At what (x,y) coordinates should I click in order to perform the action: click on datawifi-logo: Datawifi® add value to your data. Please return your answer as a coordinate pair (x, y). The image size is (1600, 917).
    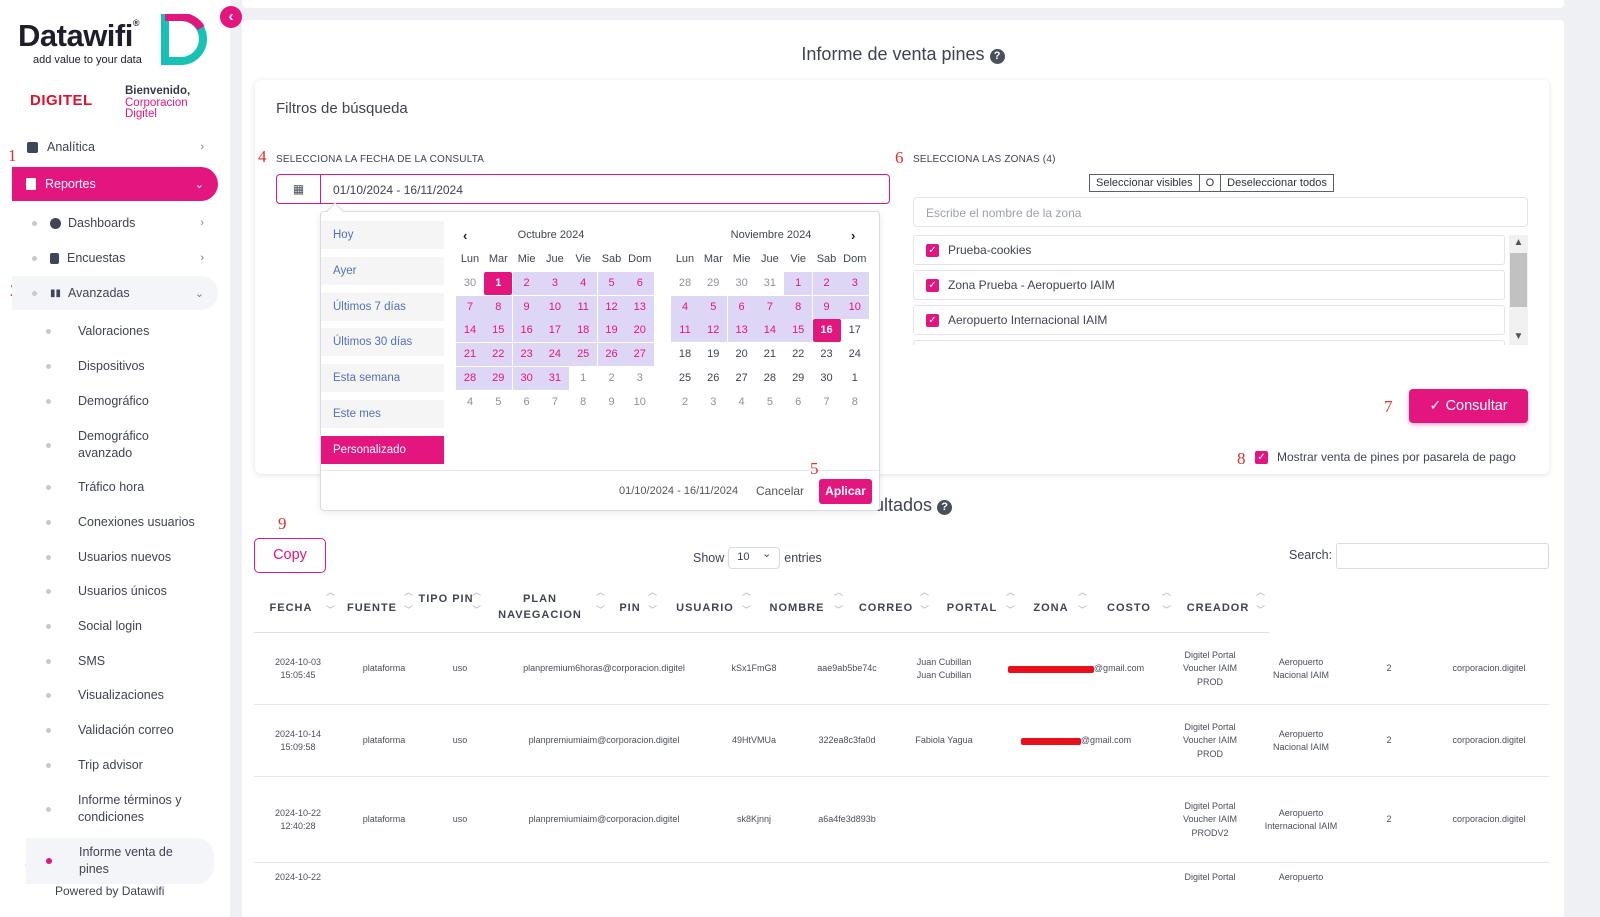
    Looking at the image, I should click on (115, 42).